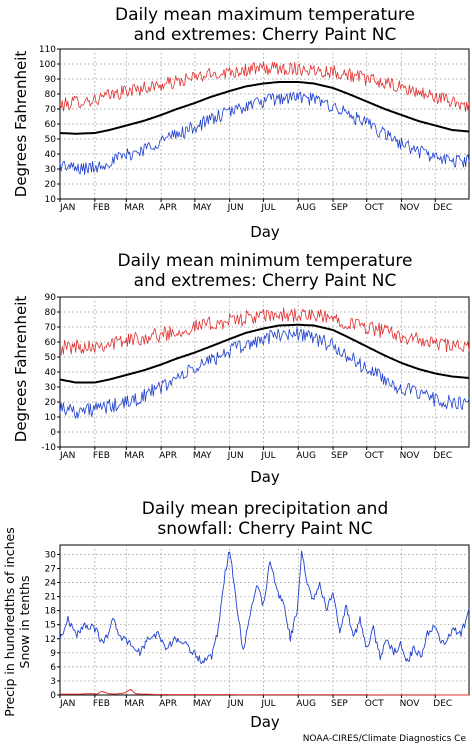 The height and width of the screenshot is (745, 472). Describe the element at coordinates (265, 15) in the screenshot. I see `chart-title-line-1: Daily mean maximum temperature` at that location.